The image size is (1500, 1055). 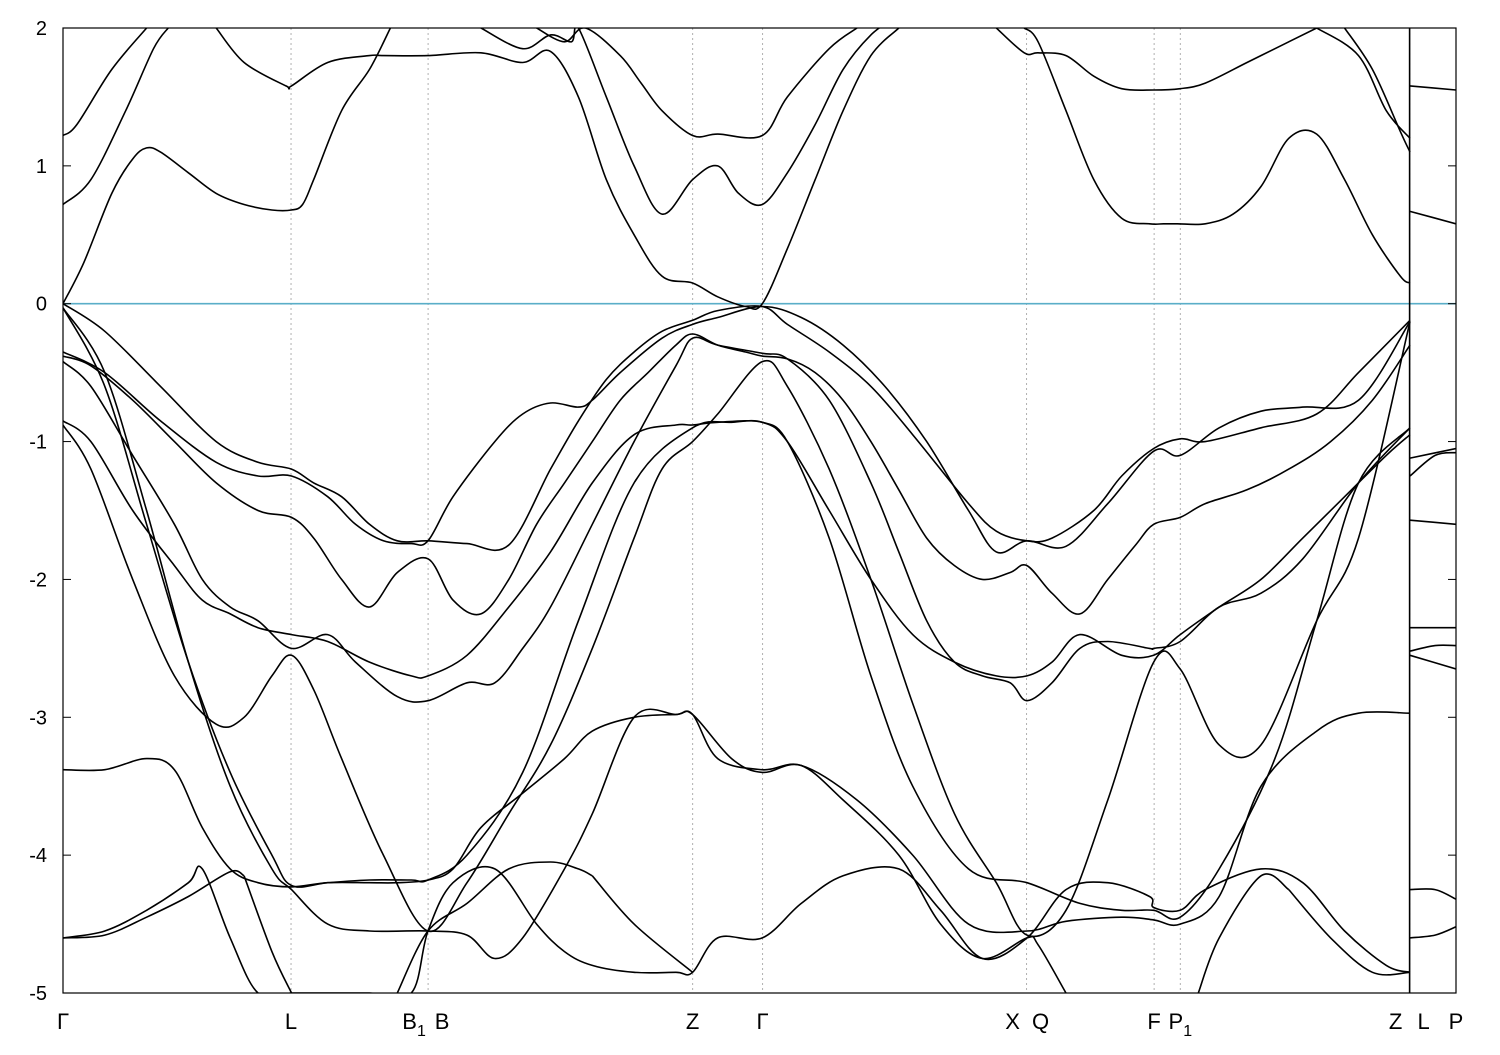 I want to click on y-tick-label: -3, so click(x=38, y=718).